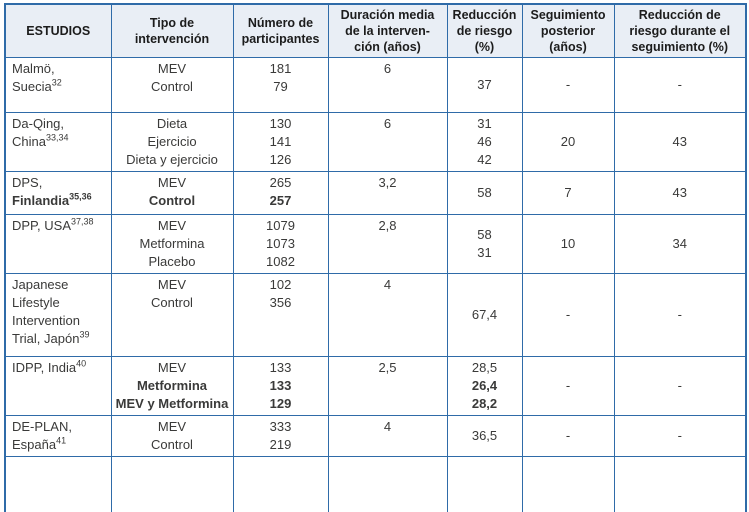 This screenshot has height=512, width=749. I want to click on cell-line: Da-Qing,, so click(38, 123).